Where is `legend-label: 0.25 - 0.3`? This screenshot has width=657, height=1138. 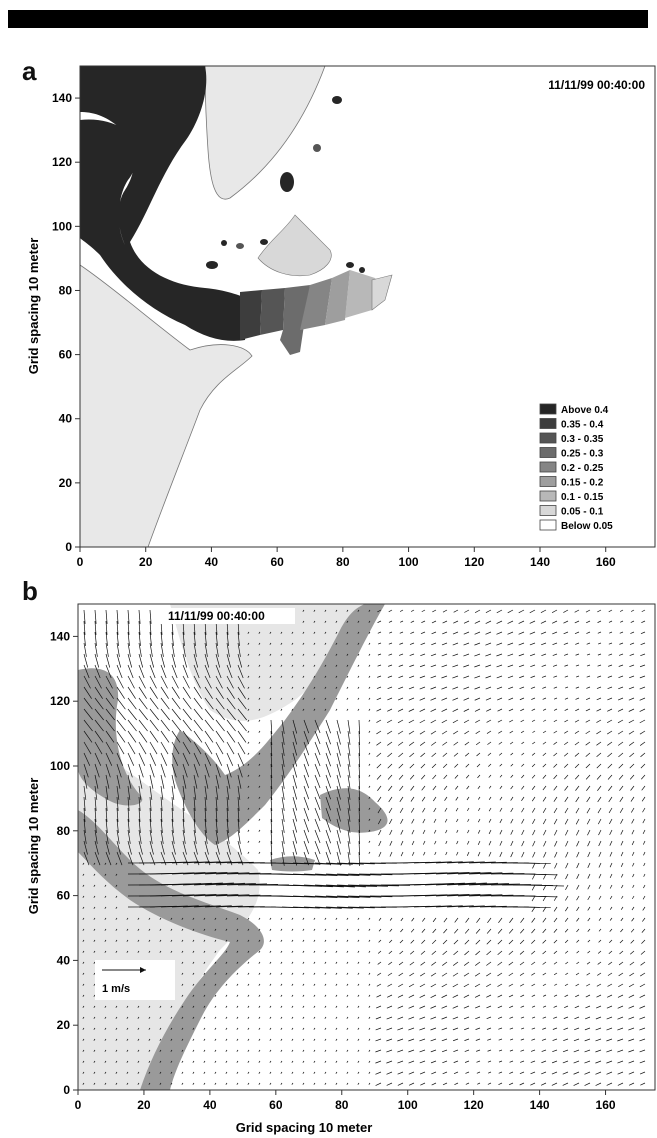 legend-label: 0.25 - 0.3 is located at coordinates (582, 454).